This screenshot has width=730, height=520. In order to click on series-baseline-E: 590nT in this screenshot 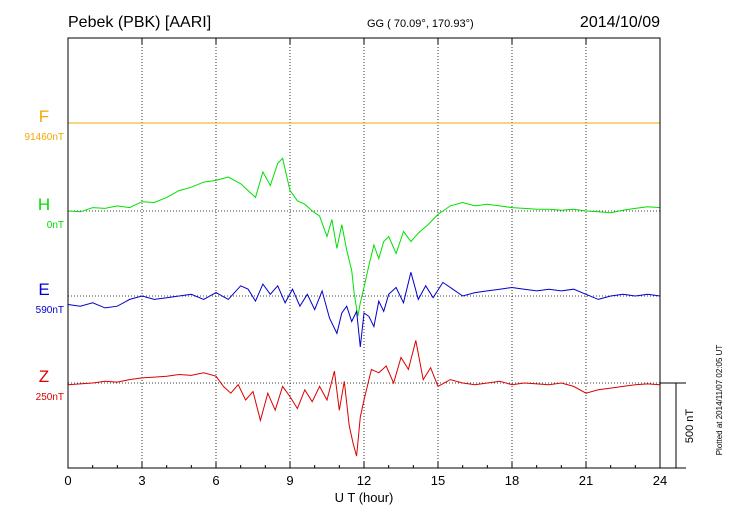, I will do `click(50, 310)`.